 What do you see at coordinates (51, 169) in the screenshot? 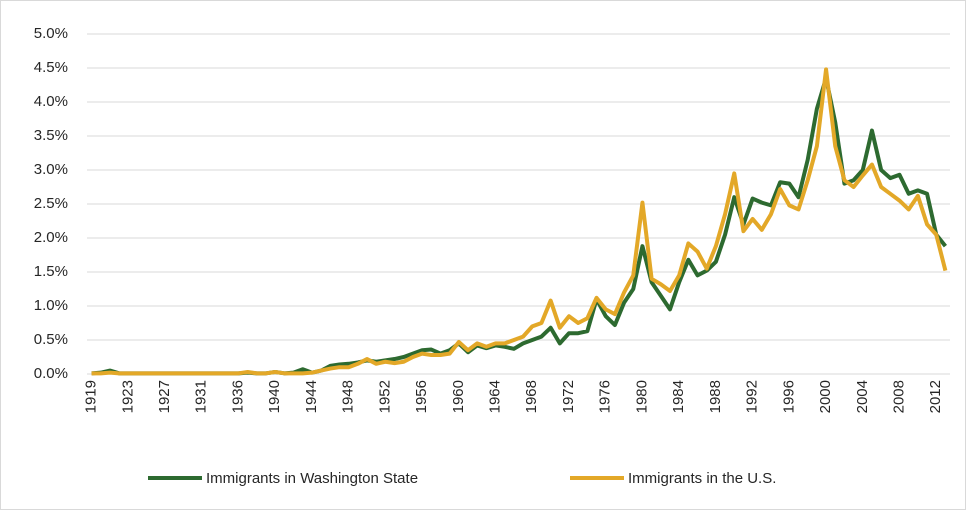
I see `y-tick-label: 3.0%` at bounding box center [51, 169].